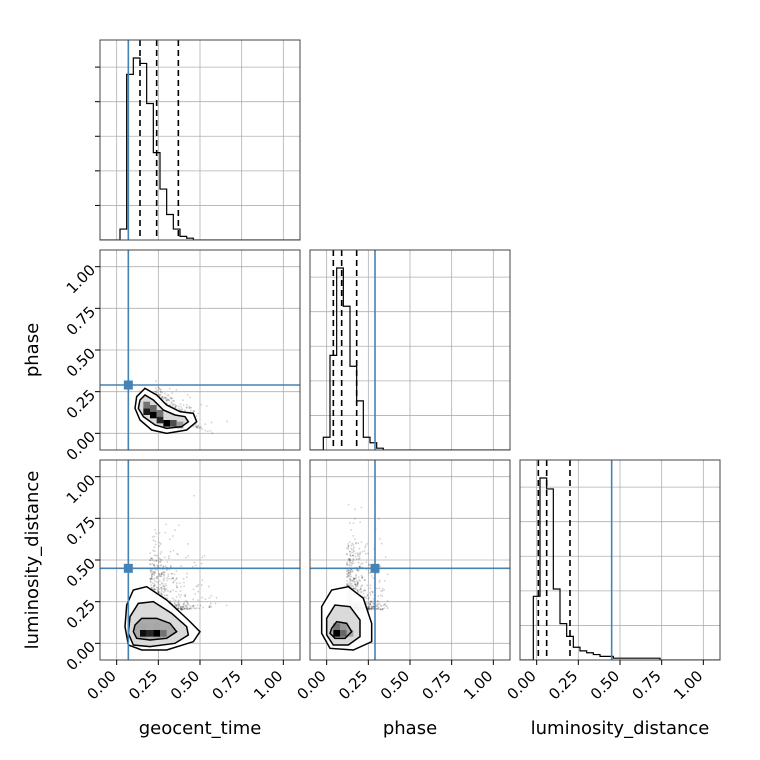  Describe the element at coordinates (646, 685) in the screenshot. I see `x-tick-label: 0.75` at that location.